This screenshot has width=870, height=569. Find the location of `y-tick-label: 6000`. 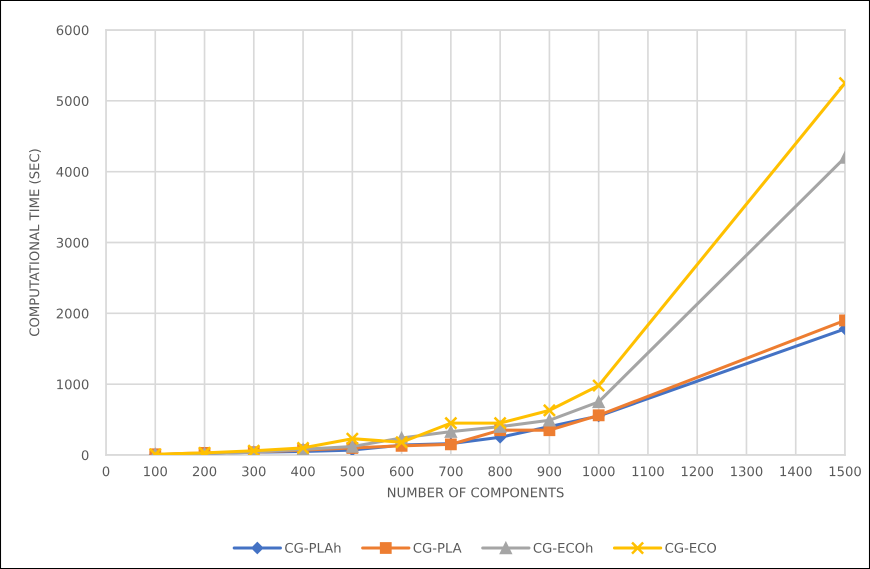

y-tick-label: 6000 is located at coordinates (72, 30).